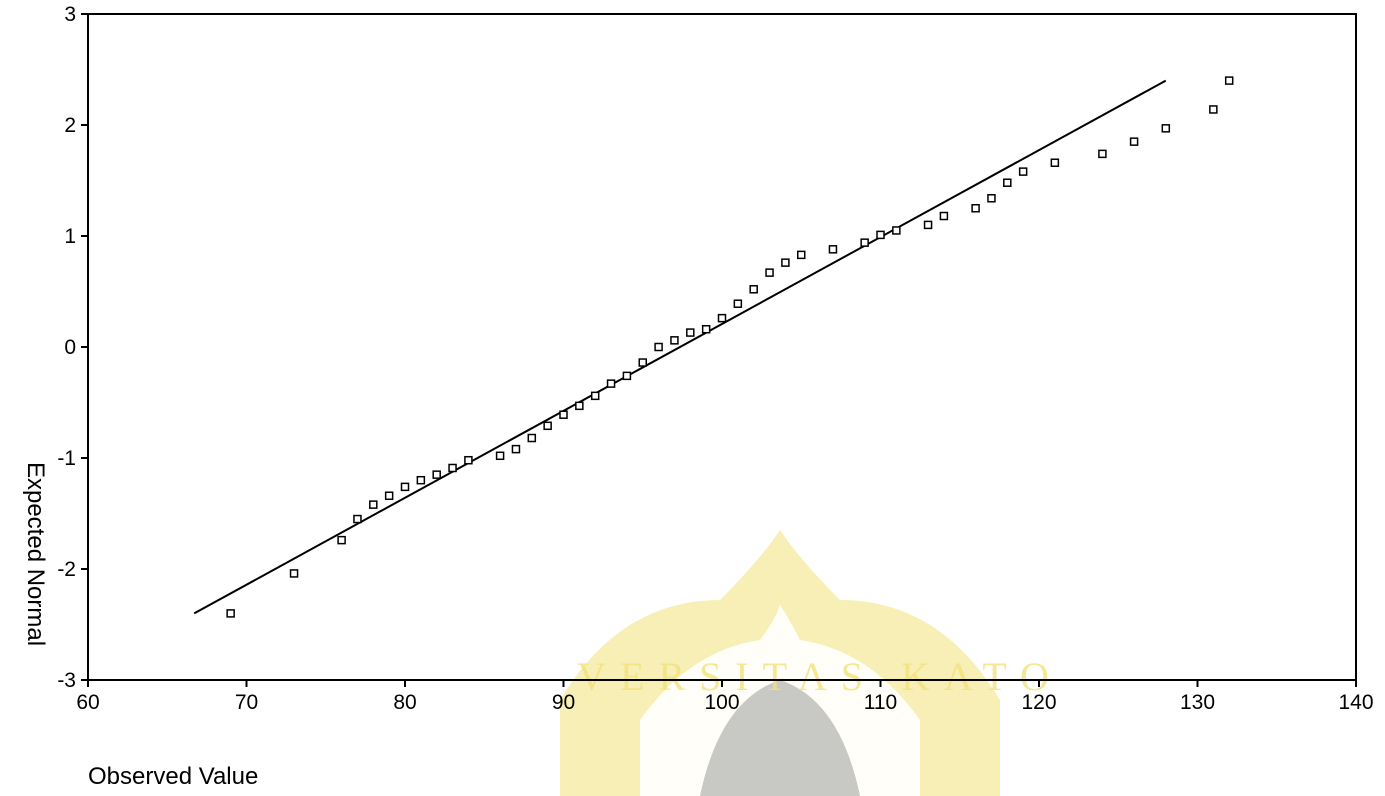 The height and width of the screenshot is (796, 1385). Describe the element at coordinates (173, 776) in the screenshot. I see `x-axis-title: Observed Value` at that location.